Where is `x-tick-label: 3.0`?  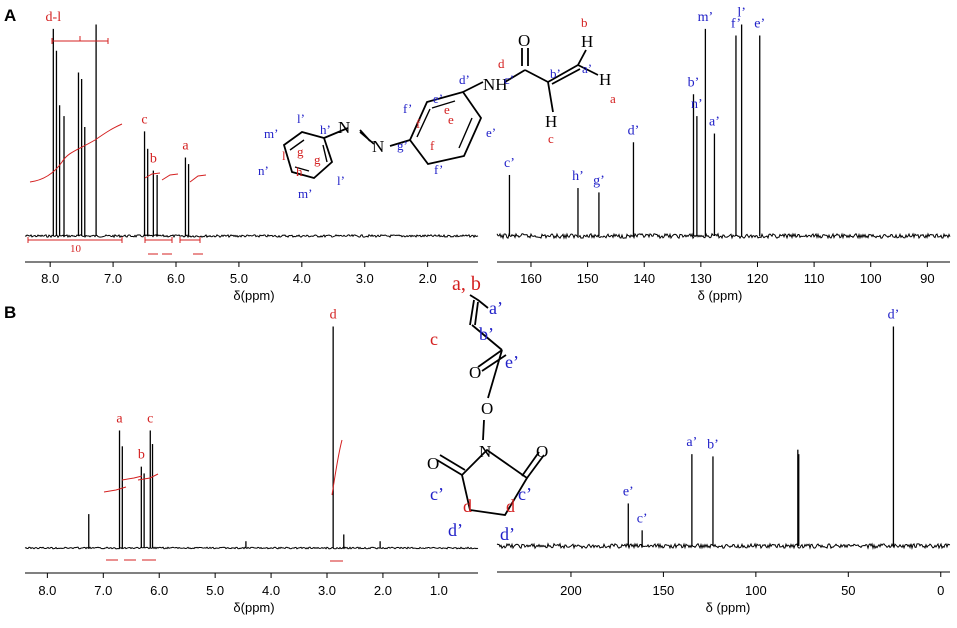
x-tick-label: 3.0 is located at coordinates (365, 278).